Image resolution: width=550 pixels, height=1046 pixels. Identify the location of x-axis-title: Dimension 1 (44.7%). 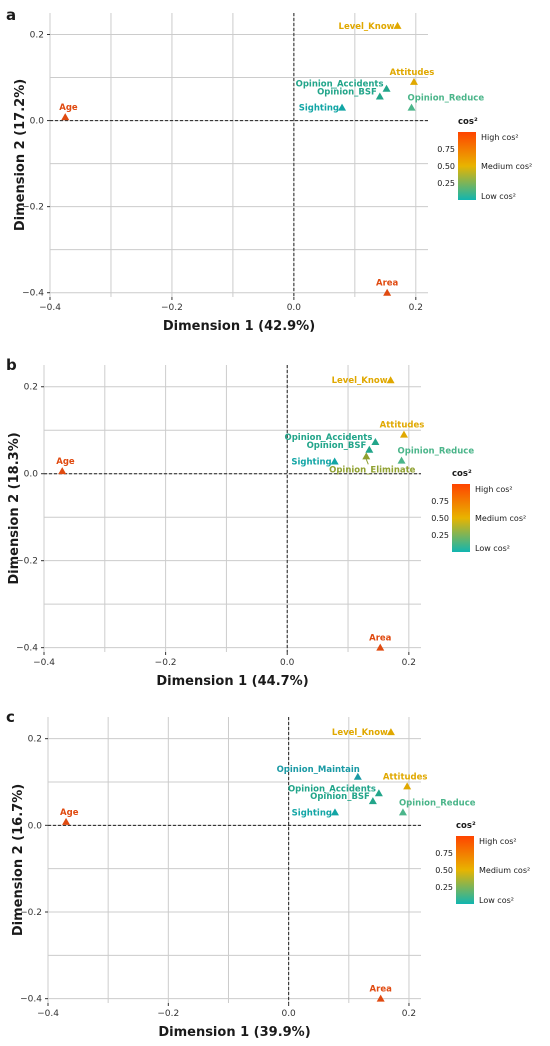
(232, 681).